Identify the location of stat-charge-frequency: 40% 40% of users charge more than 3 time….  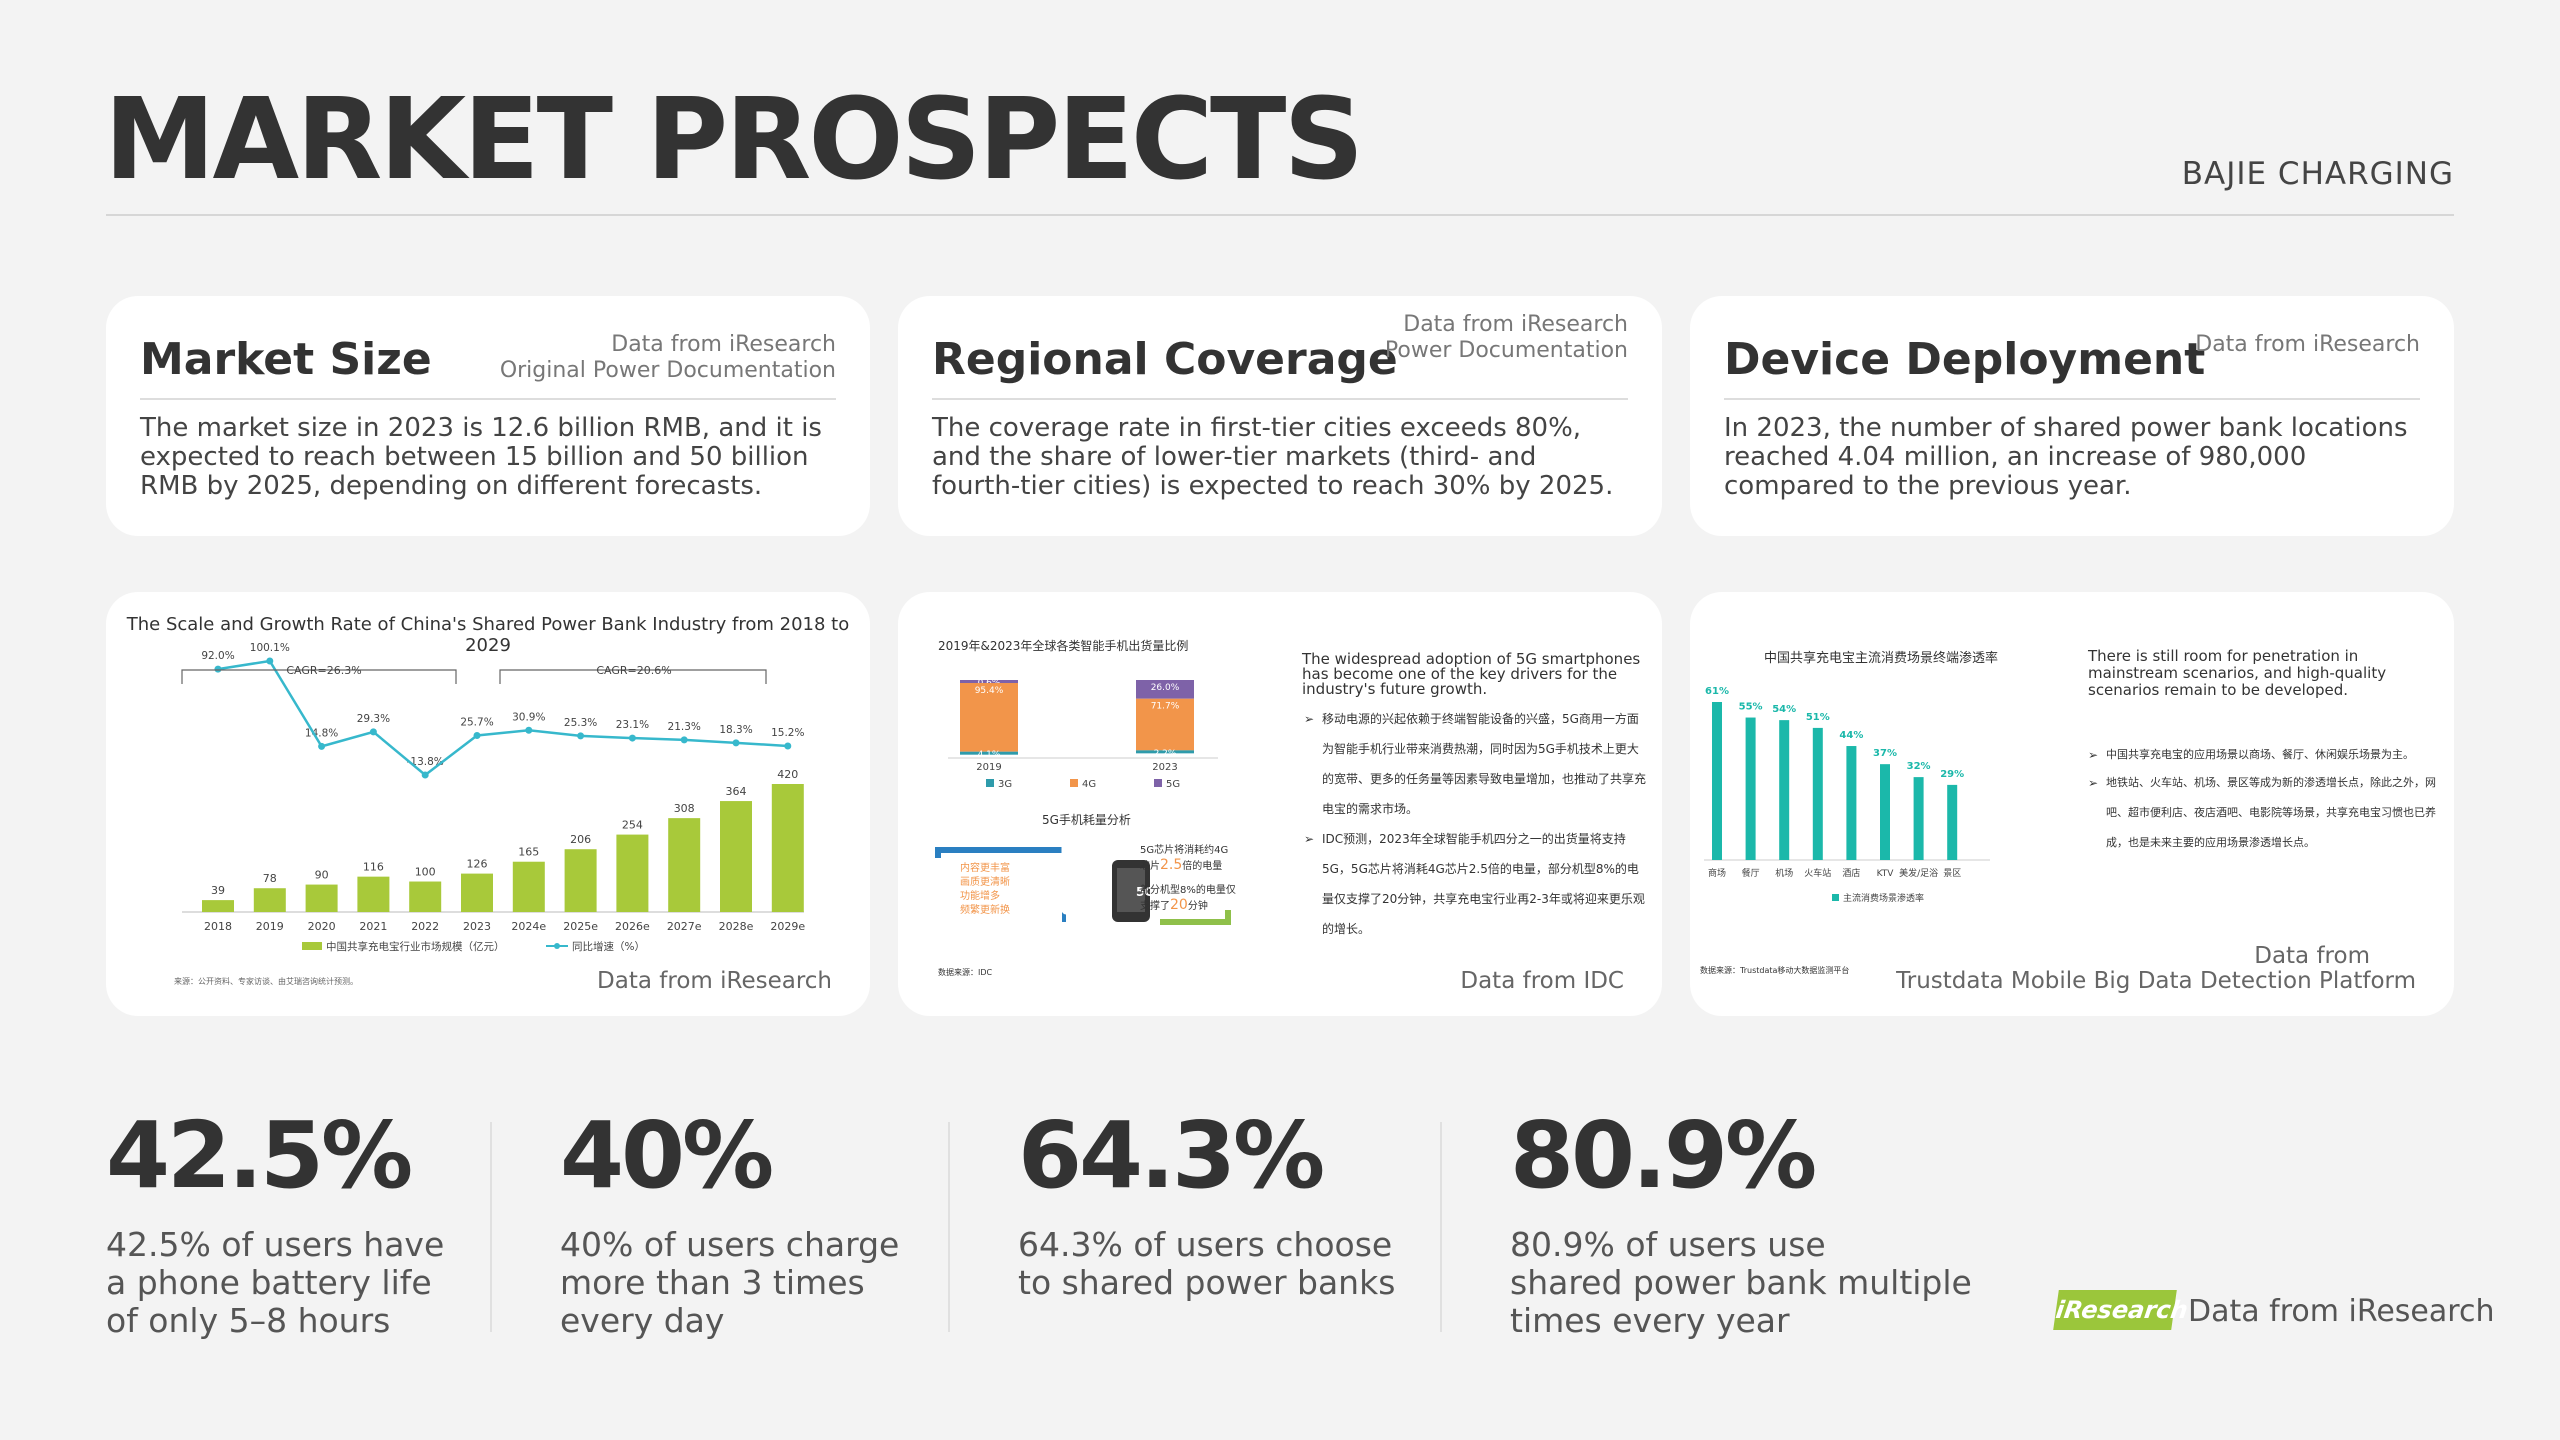
(729, 1225).